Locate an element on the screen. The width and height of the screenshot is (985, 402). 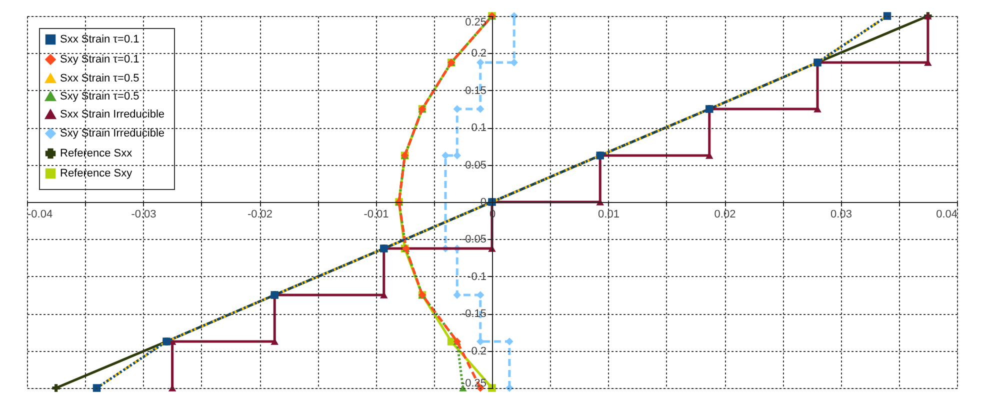
x-tick-label: -0.02 is located at coordinates (260, 214).